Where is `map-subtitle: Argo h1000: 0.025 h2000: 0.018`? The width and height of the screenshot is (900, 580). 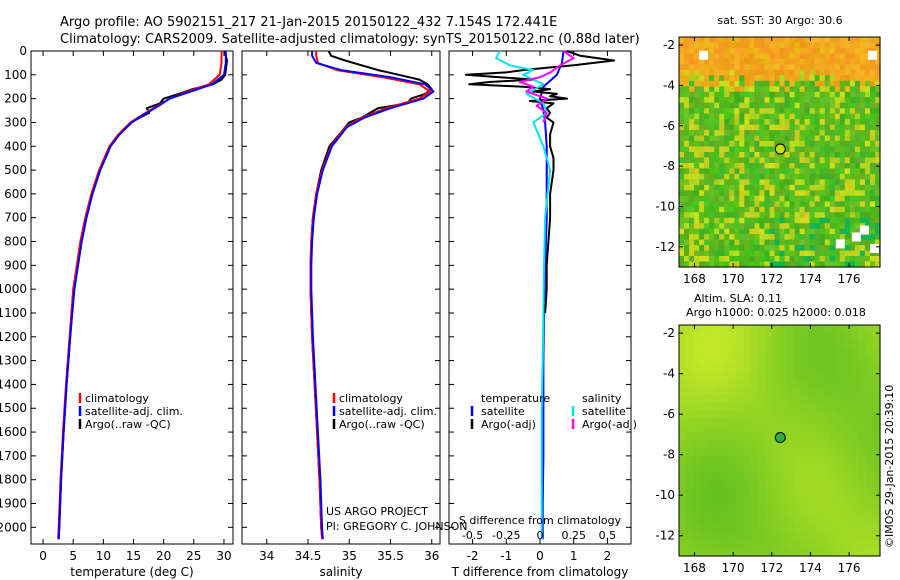 map-subtitle: Argo h1000: 0.025 h2000: 0.018 is located at coordinates (776, 312).